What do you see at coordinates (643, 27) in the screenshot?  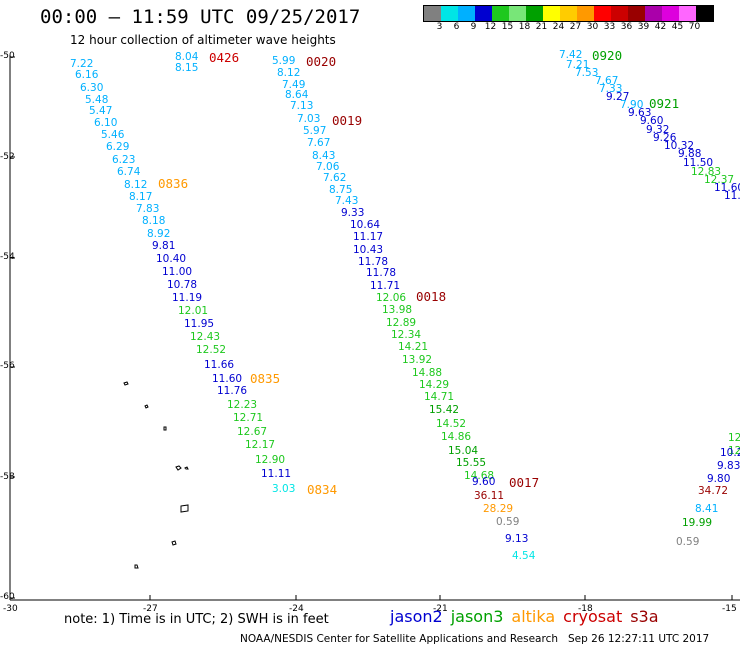 I see `colorbar-label: 39` at bounding box center [643, 27].